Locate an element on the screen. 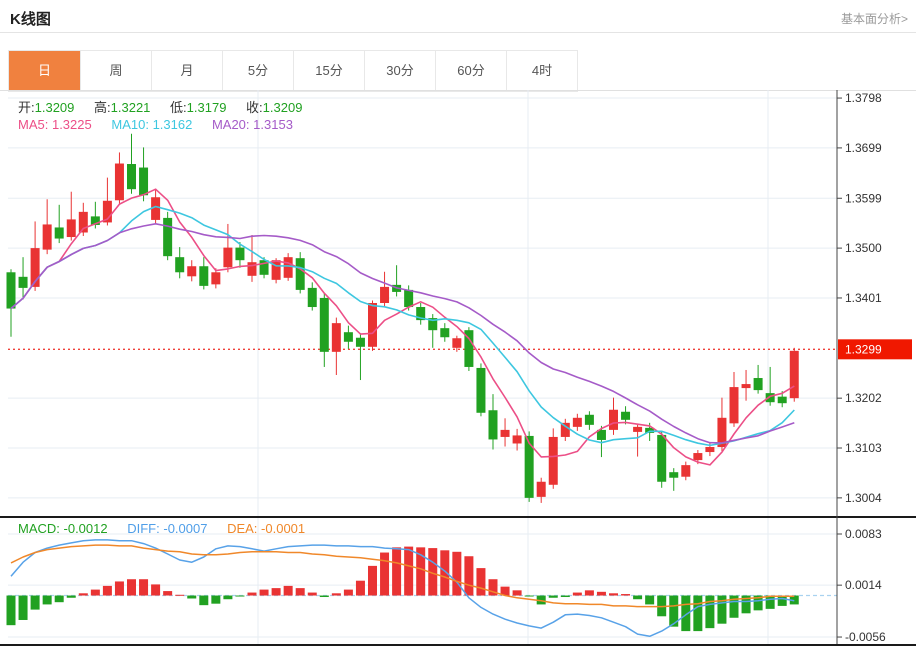 This screenshot has height=646, width=916. tab-5min: 5分 is located at coordinates (257, 71).